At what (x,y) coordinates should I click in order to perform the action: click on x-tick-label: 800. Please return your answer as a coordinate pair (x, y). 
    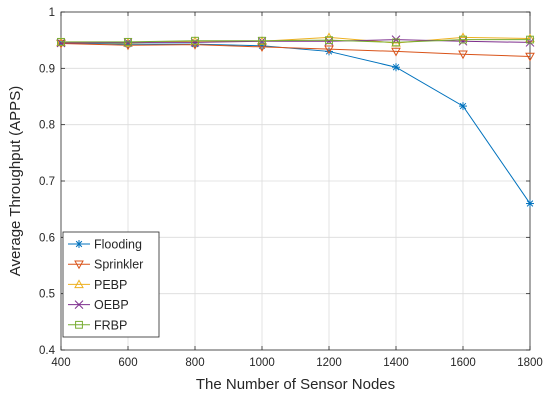
    Looking at the image, I should click on (194, 363).